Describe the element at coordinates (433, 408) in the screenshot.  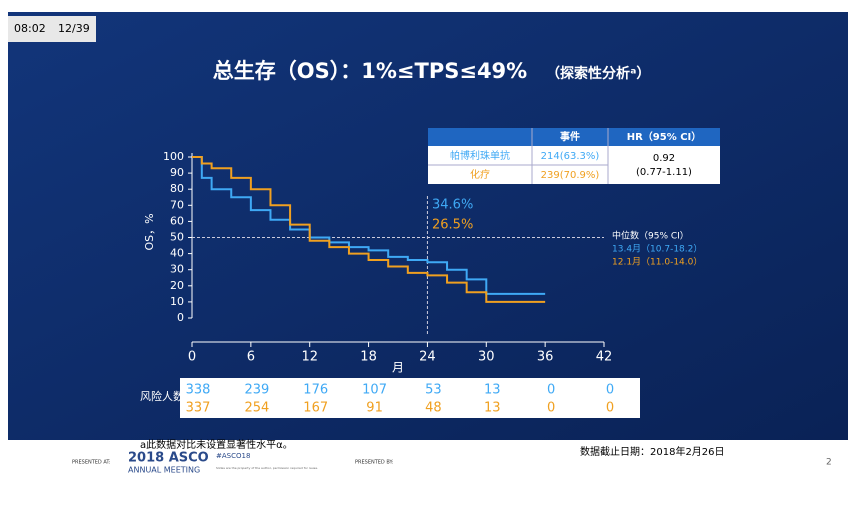
I see `risk-number: 48` at that location.